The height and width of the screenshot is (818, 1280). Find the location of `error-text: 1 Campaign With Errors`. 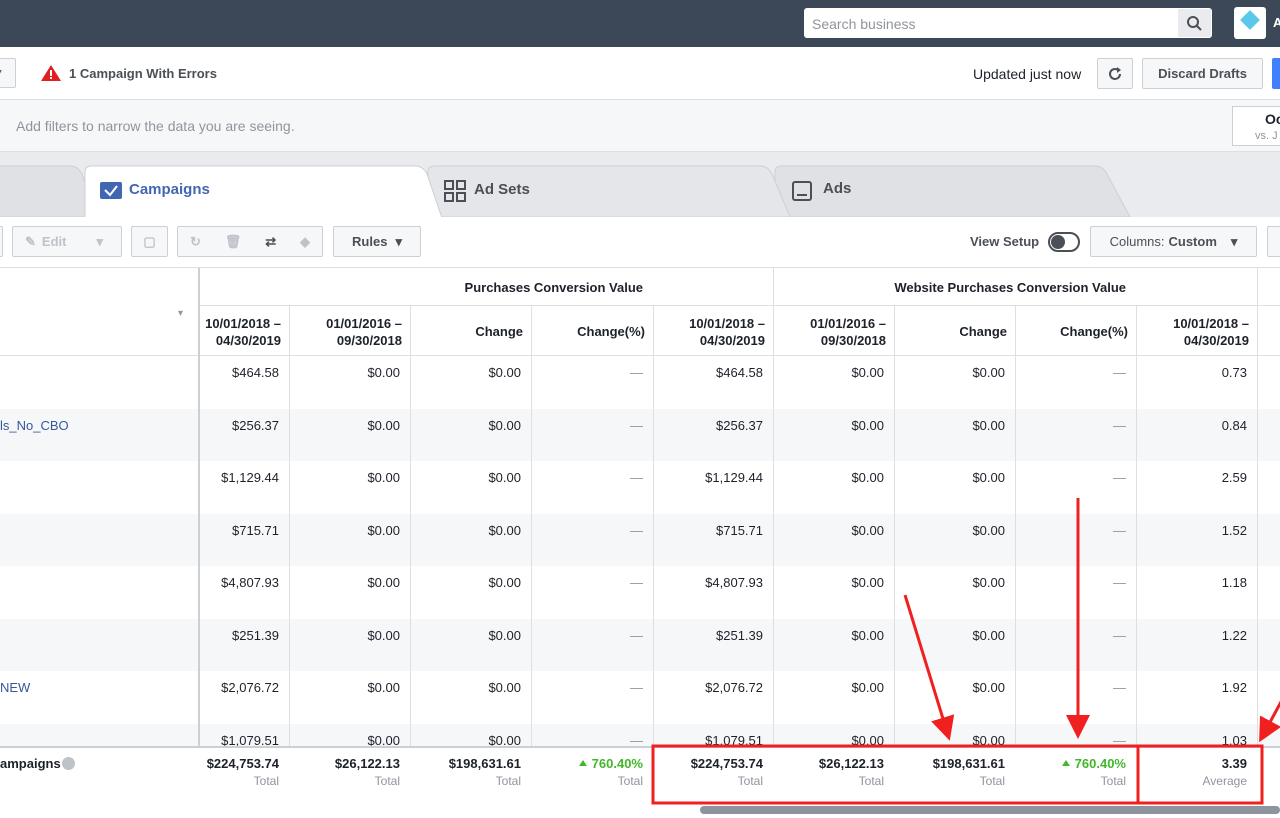

error-text: 1 Campaign With Errors is located at coordinates (143, 73).